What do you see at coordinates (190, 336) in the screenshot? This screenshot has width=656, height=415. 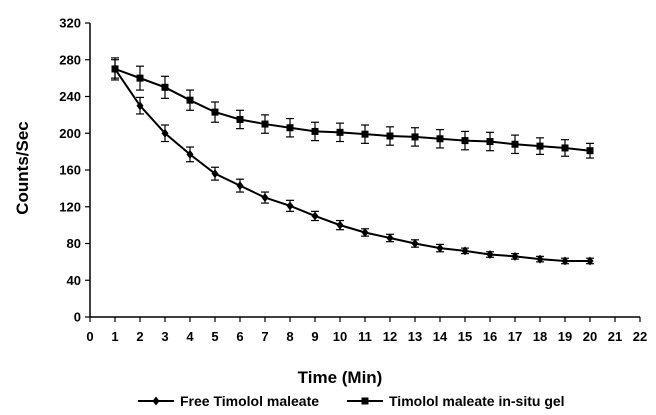 I see `x-tick-label: 4` at bounding box center [190, 336].